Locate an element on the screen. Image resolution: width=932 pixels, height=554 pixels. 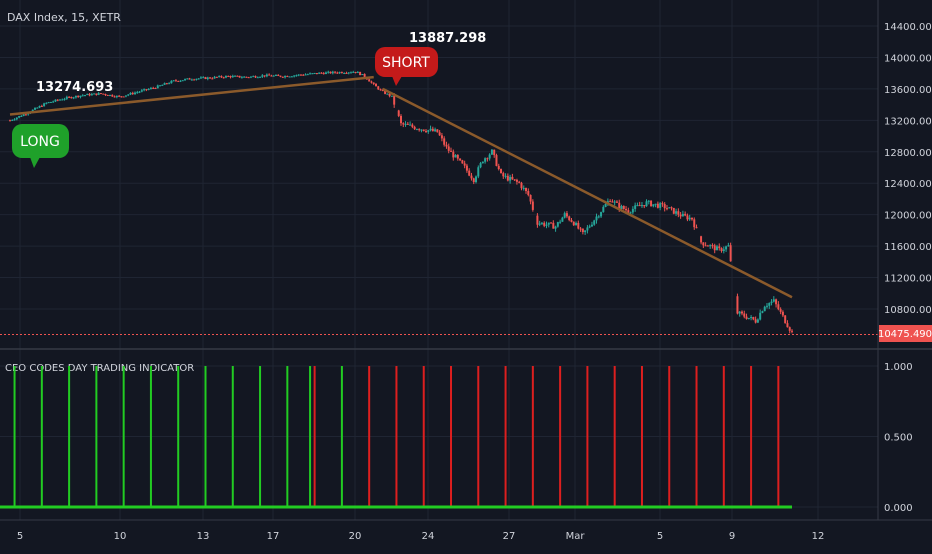
short-bubble: SHORT is located at coordinates (406, 66).